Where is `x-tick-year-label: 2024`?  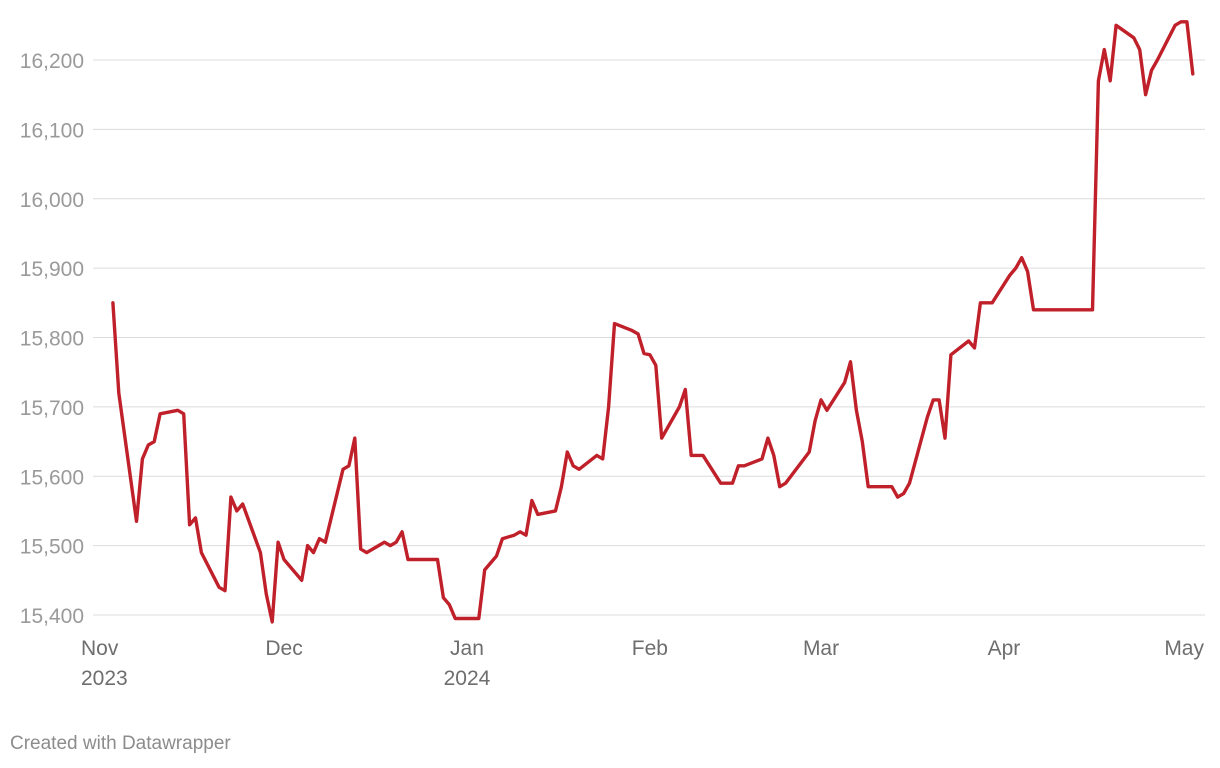
x-tick-year-label: 2024 is located at coordinates (467, 678).